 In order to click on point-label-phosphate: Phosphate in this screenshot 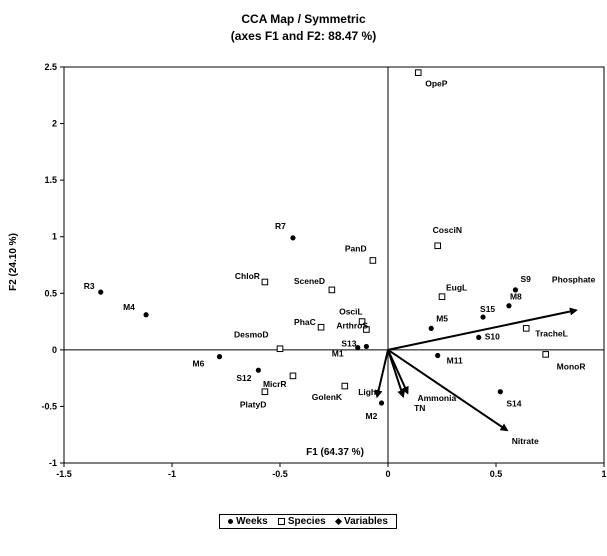, I will do `click(574, 279)`.